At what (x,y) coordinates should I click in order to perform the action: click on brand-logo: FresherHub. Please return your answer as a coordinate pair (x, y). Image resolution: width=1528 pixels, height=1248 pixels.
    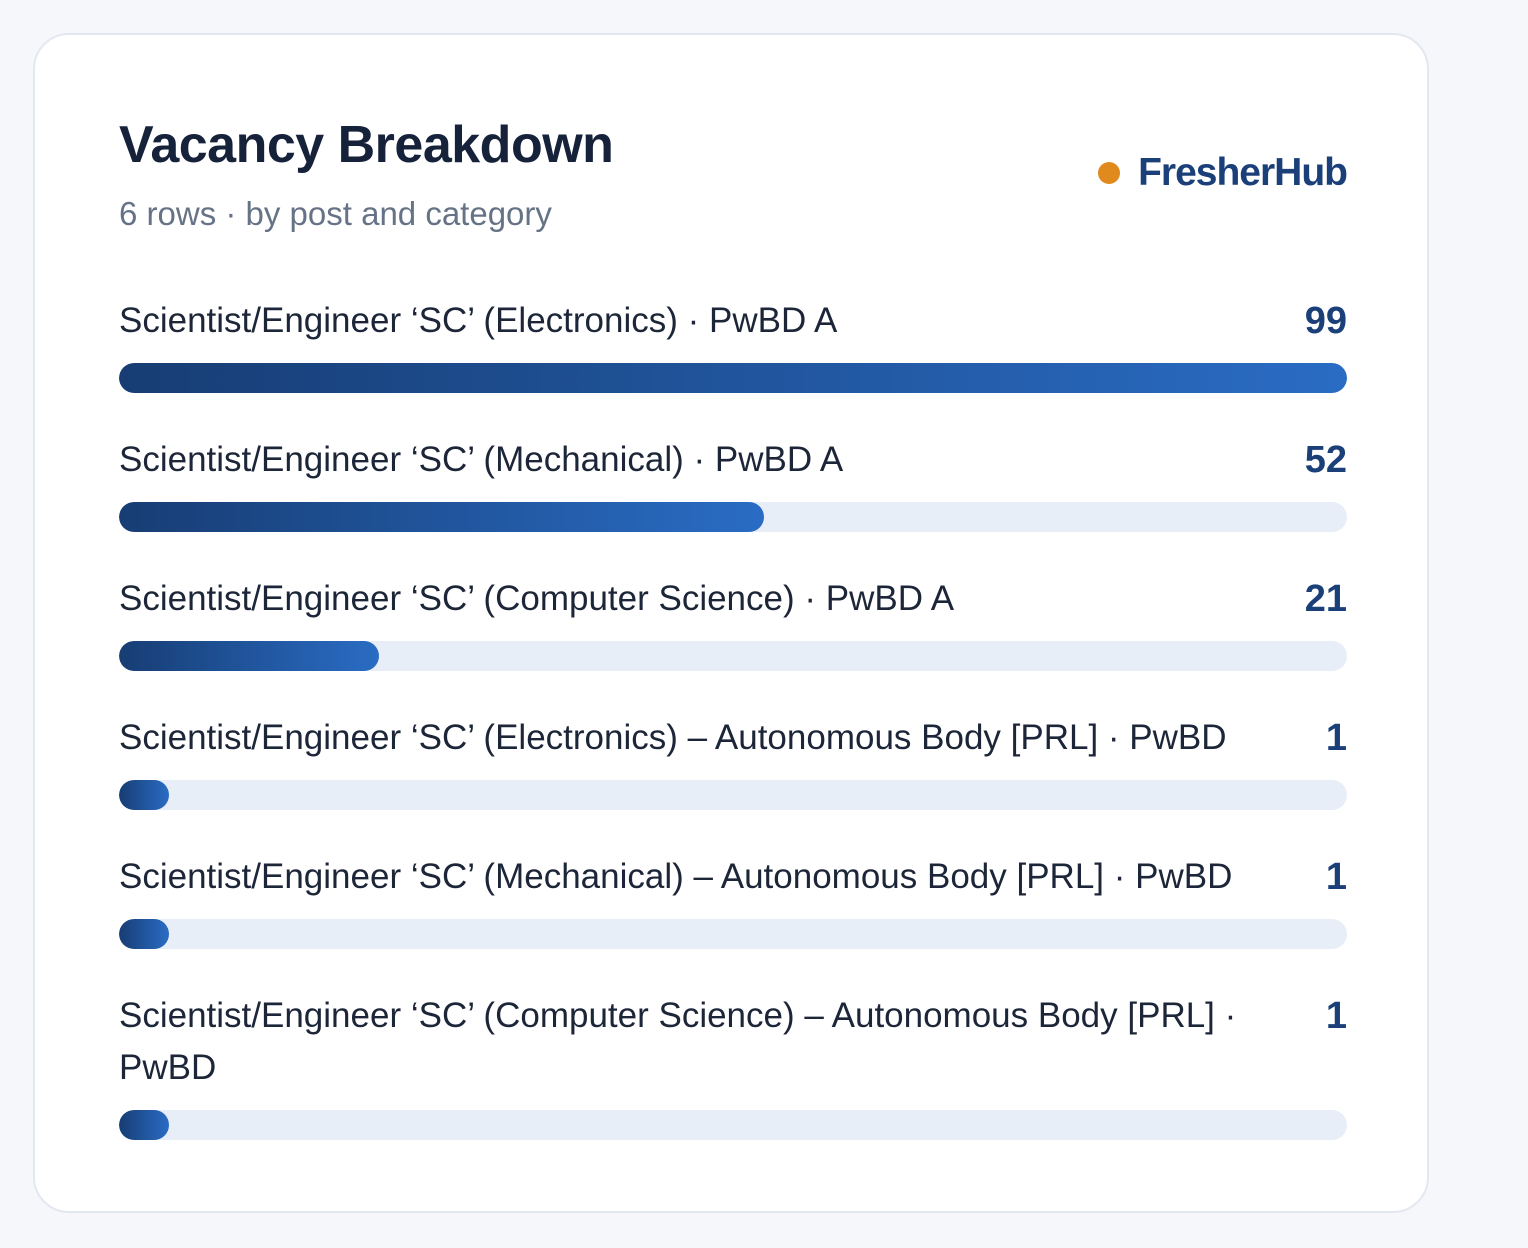
    Looking at the image, I should click on (1223, 173).